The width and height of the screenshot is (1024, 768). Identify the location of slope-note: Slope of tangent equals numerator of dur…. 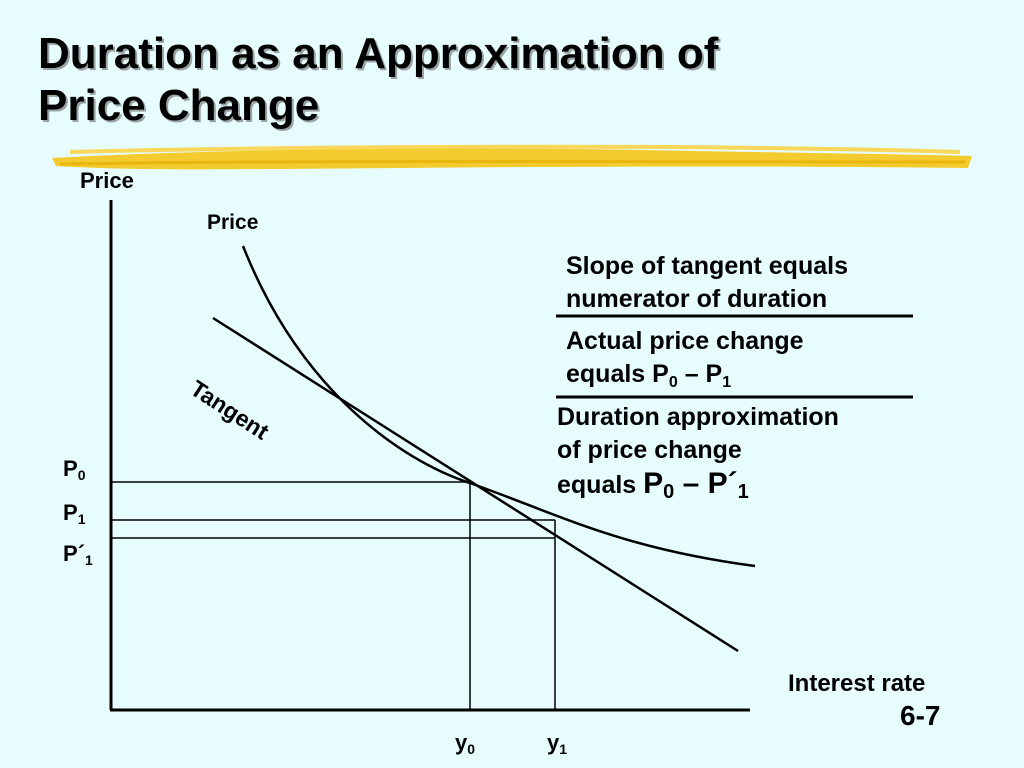
(707, 283).